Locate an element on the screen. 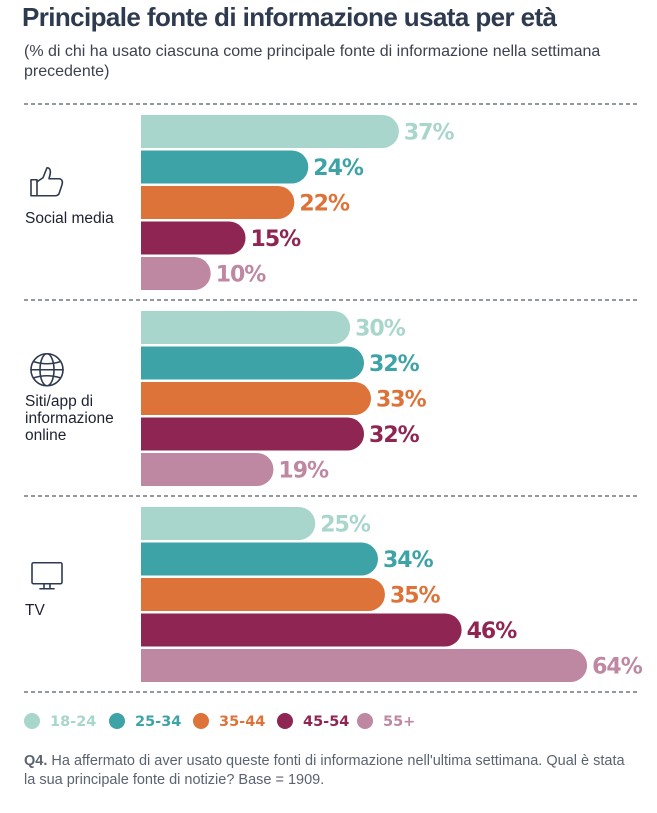 The height and width of the screenshot is (813, 657). data-label: 33% is located at coordinates (401, 400).